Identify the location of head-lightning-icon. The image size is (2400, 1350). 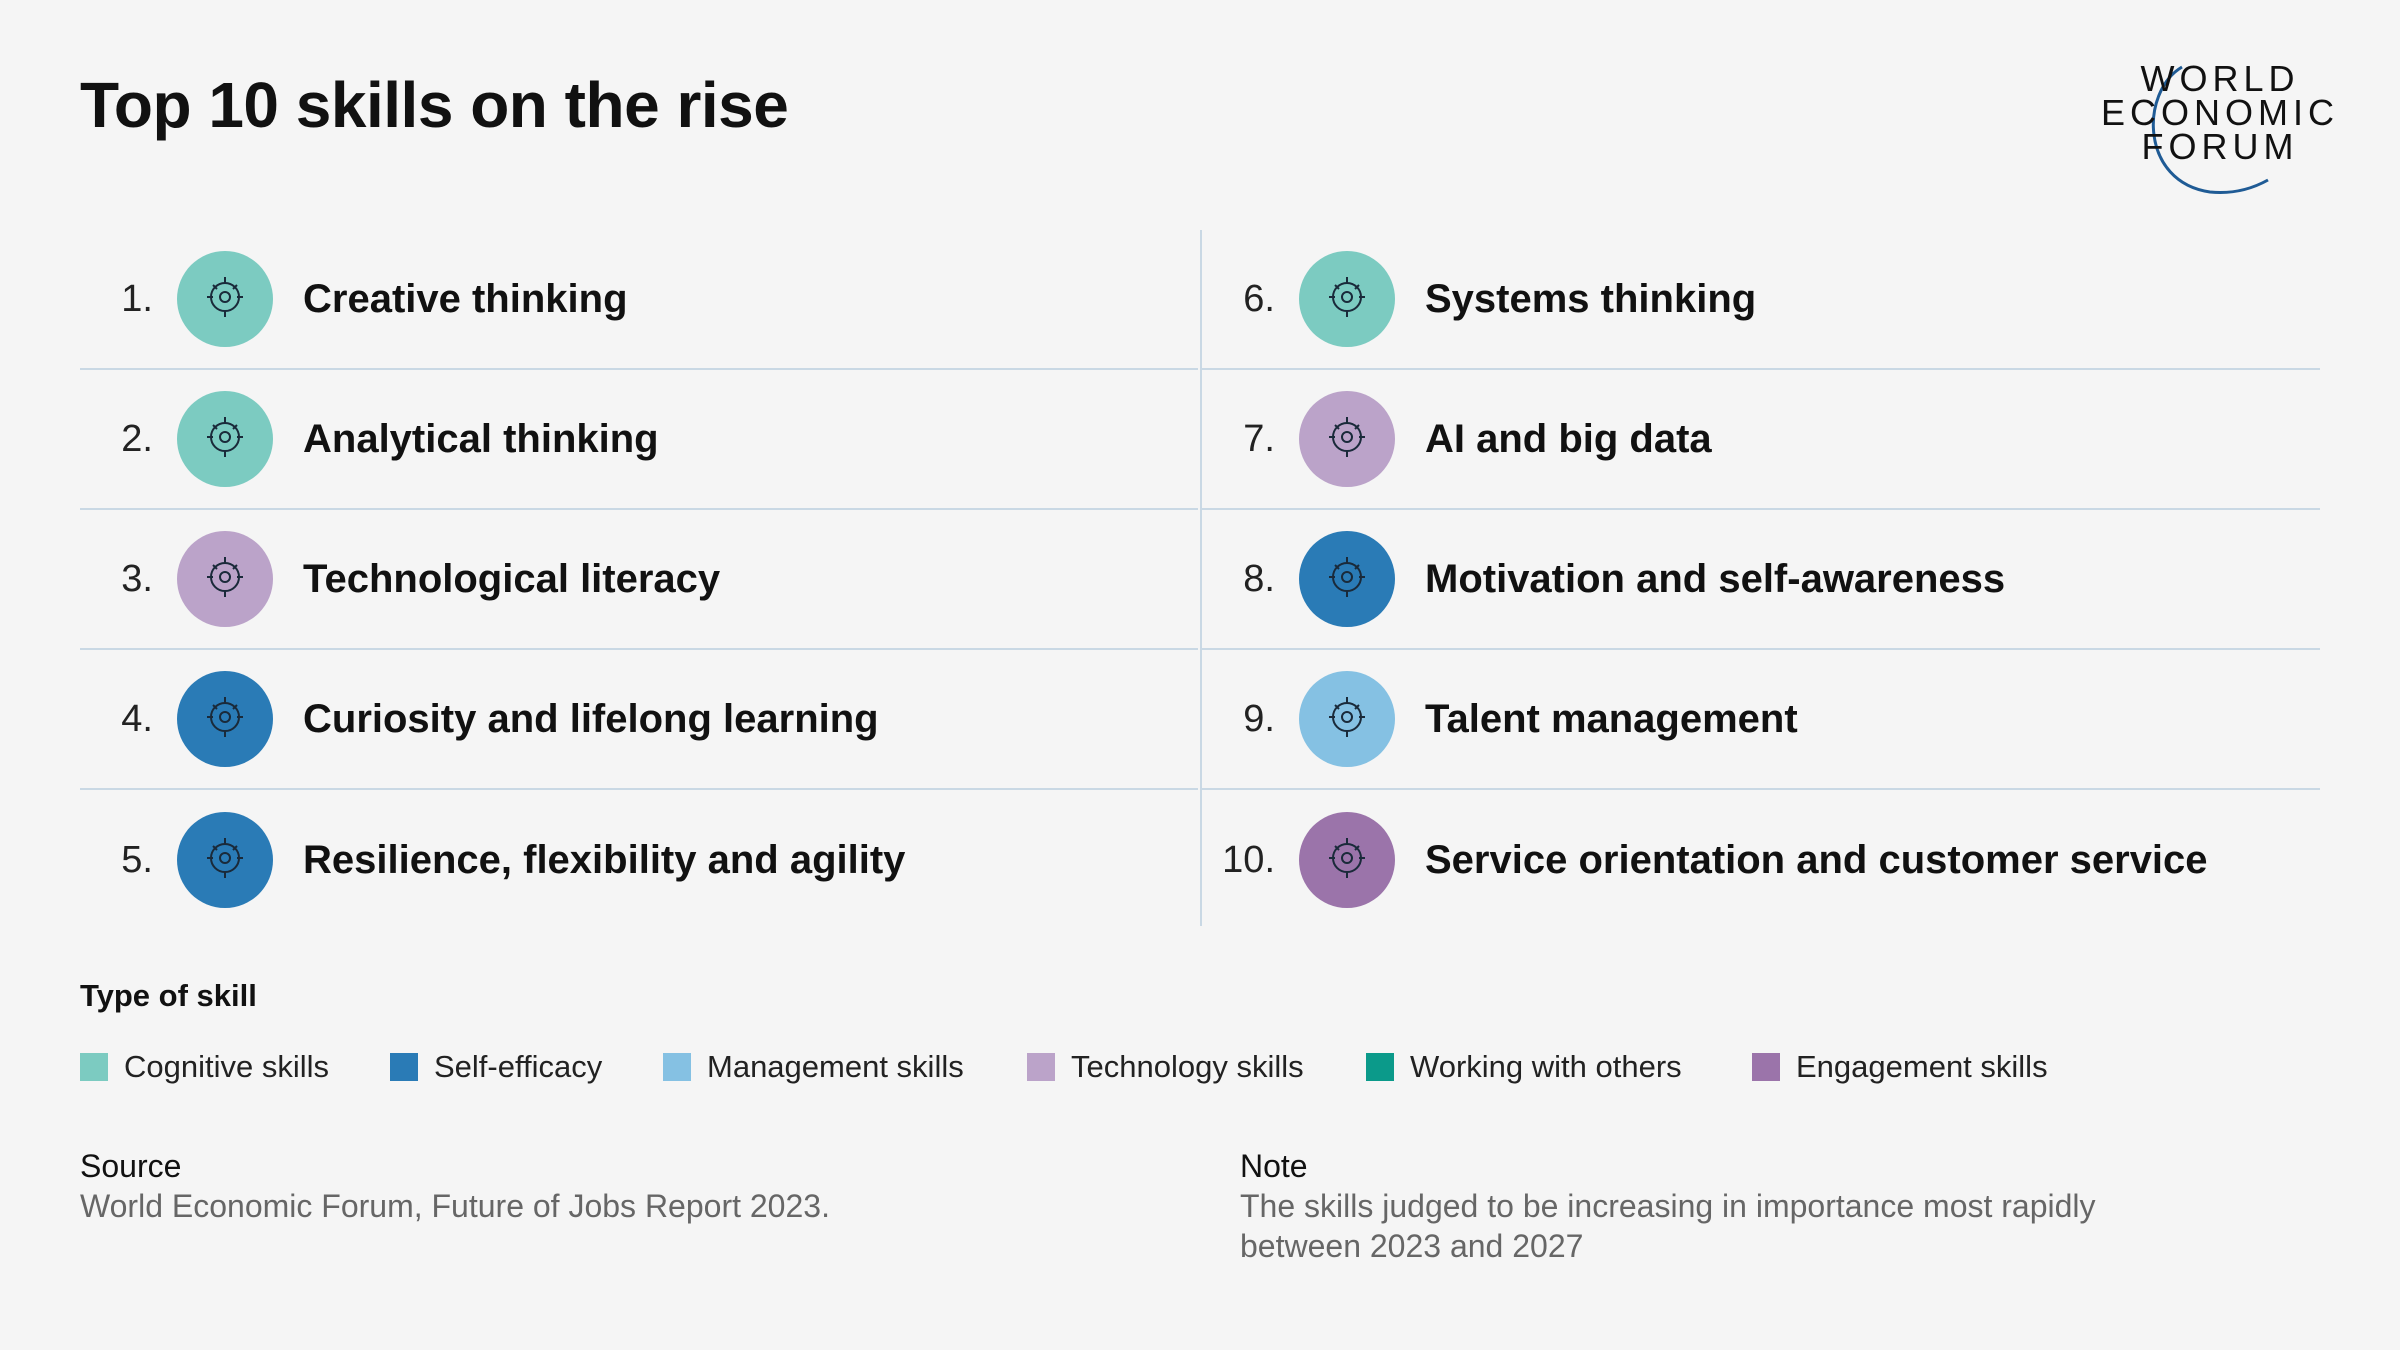
(225, 860).